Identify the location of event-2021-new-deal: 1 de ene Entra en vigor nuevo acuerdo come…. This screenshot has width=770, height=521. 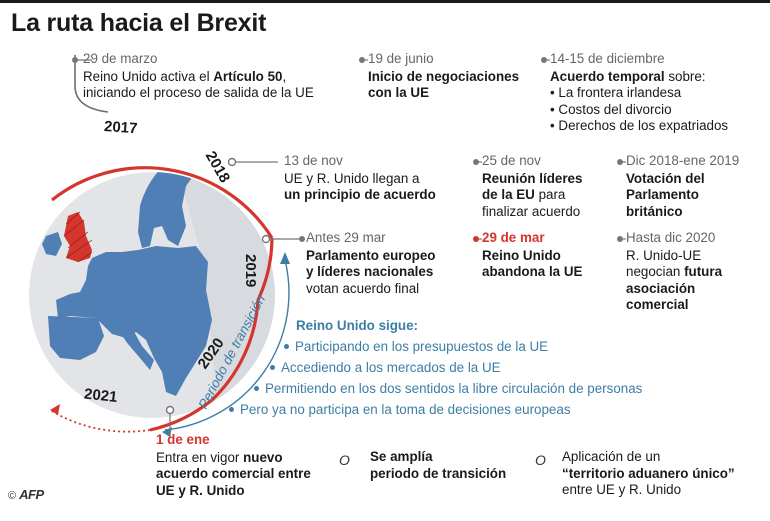
(251, 465).